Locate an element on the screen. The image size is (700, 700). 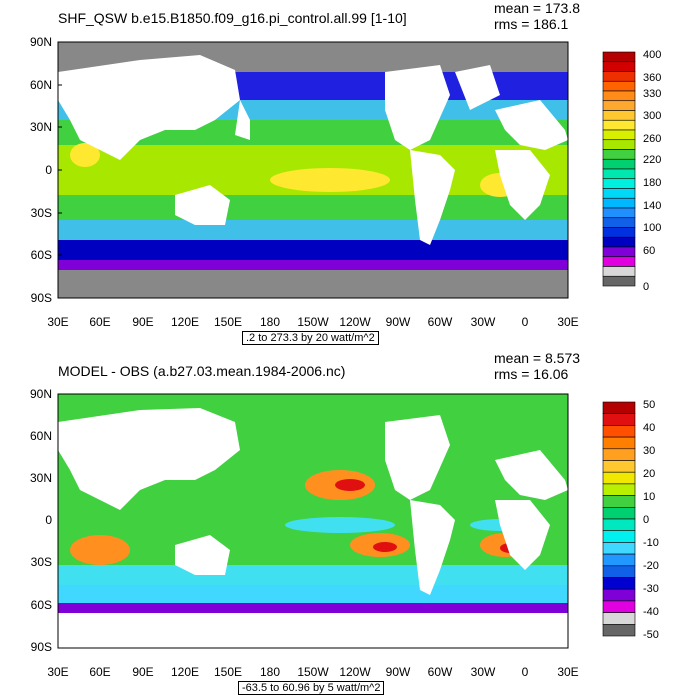
colorbar-label: -20 is located at coordinates (651, 566).